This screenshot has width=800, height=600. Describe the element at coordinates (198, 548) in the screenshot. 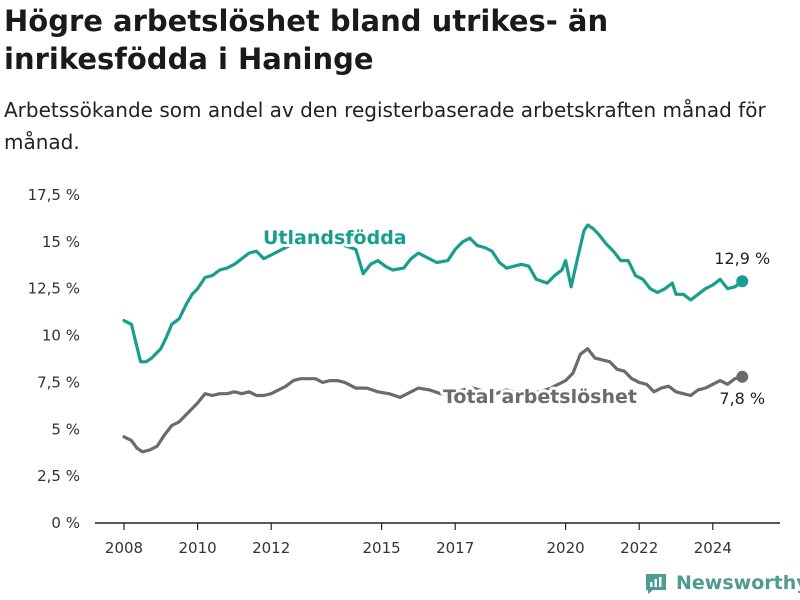

I see `x-tick-label: 2010` at that location.